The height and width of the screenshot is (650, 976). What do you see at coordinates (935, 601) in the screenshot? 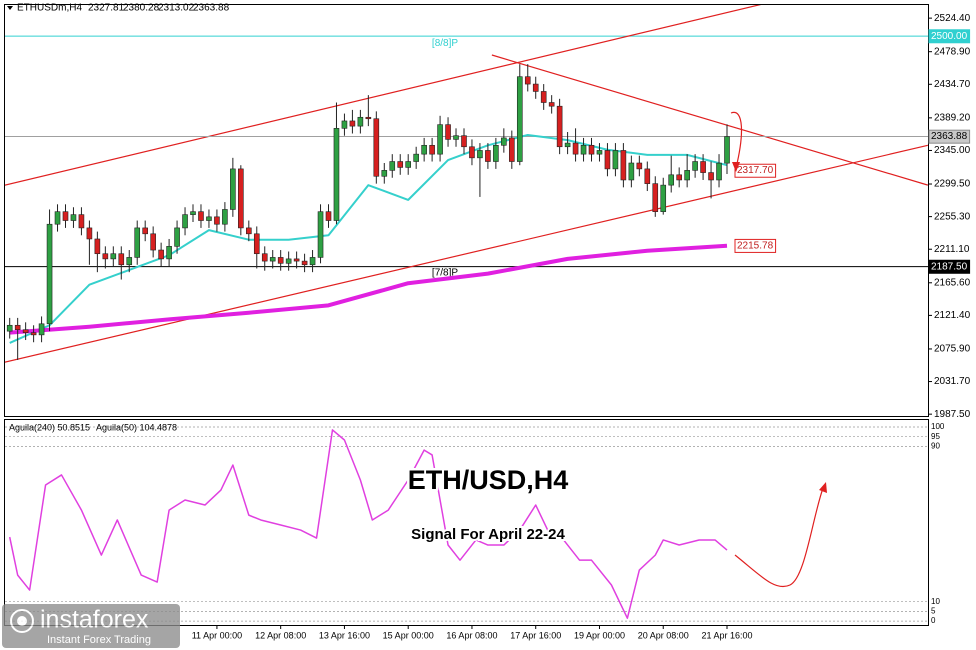
I see `y-tick-label: 10` at bounding box center [935, 601].